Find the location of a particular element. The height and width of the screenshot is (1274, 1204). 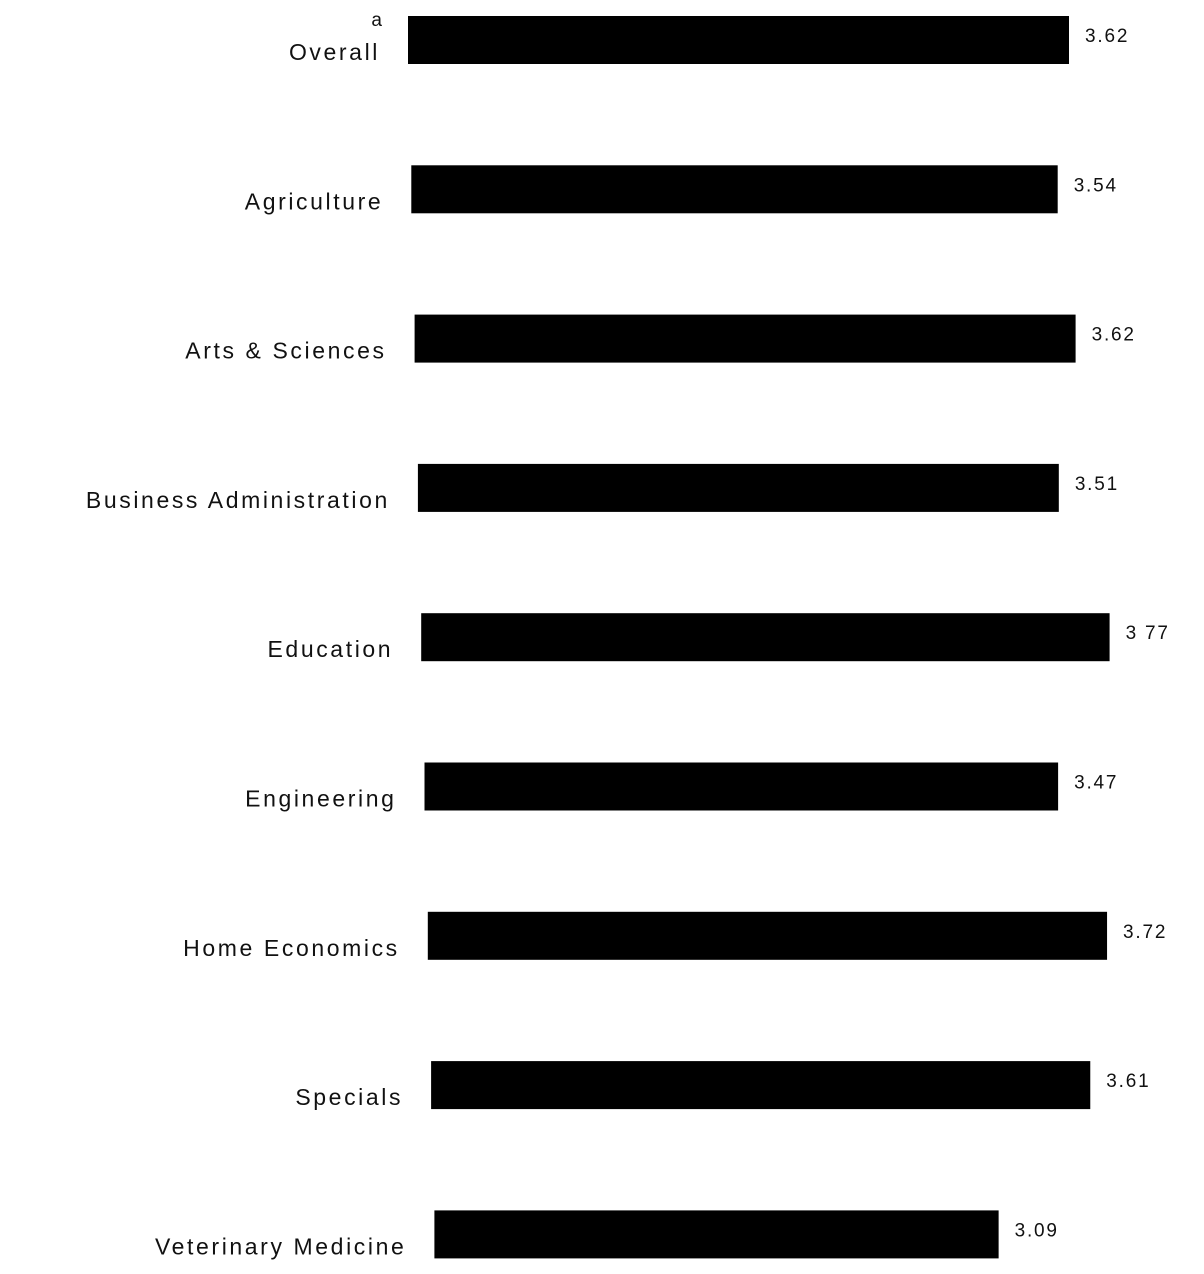

annotations: a is located at coordinates (376, 20).